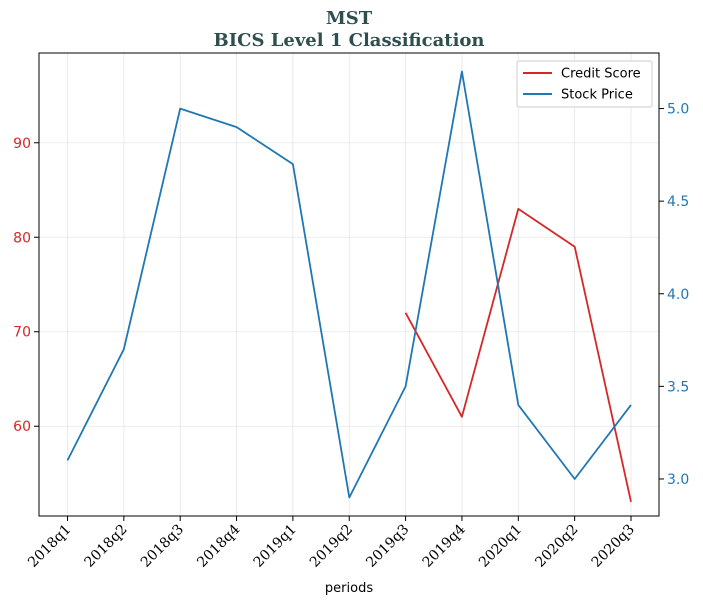  I want to click on x-tick-label: 2018q4, so click(218, 545).